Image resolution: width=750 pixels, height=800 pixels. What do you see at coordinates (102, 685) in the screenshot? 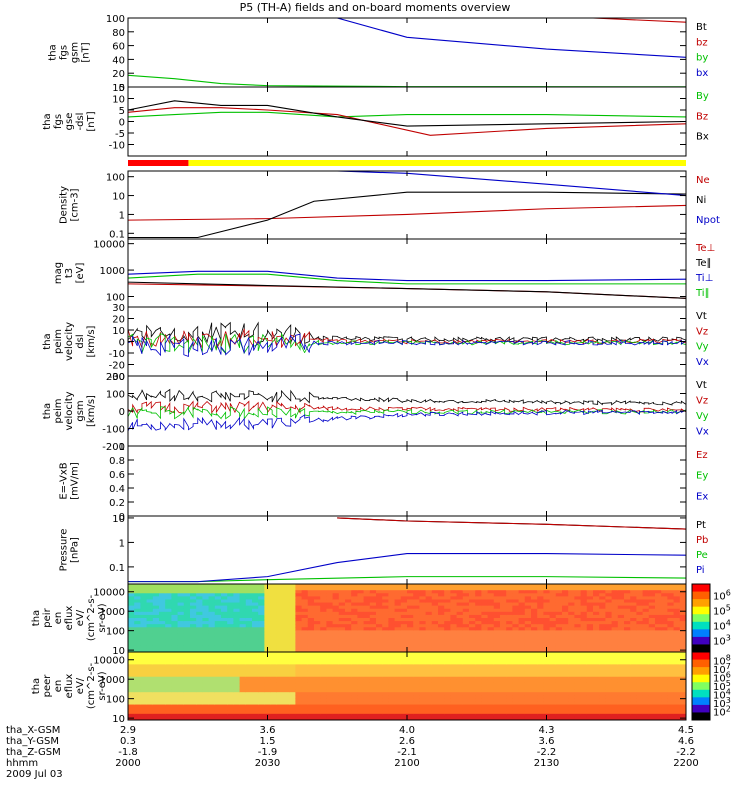
I see `y-axis-label: sr-eV)` at bounding box center [102, 685].